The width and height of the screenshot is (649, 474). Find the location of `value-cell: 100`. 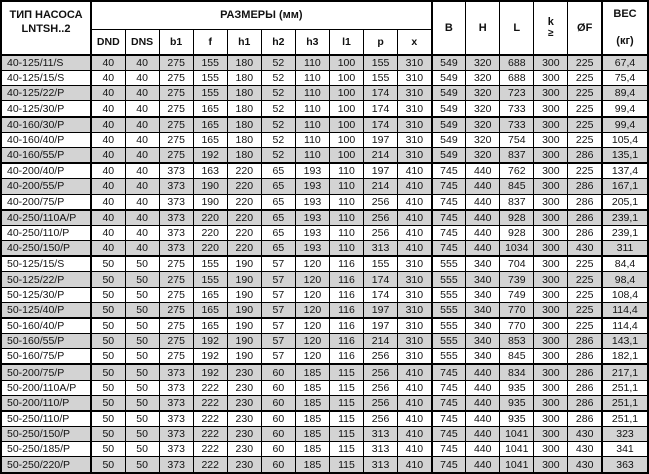

value-cell: 100 is located at coordinates (346, 124).